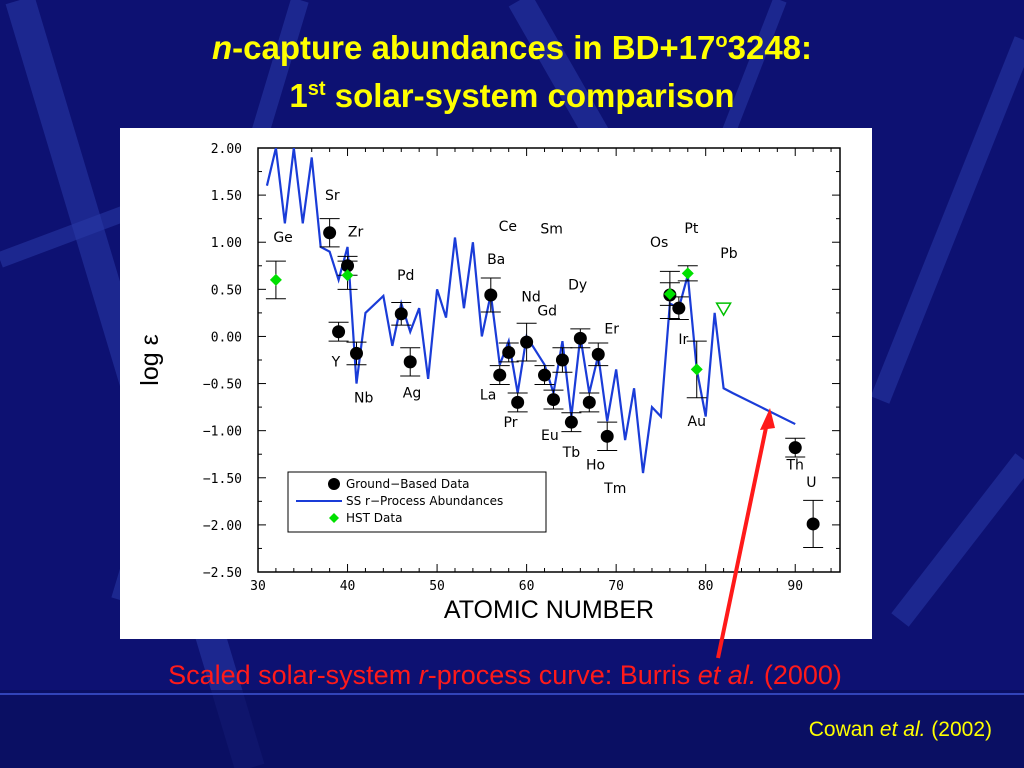  I want to click on slide-credit: Cowan et al. (2002), so click(900, 730).